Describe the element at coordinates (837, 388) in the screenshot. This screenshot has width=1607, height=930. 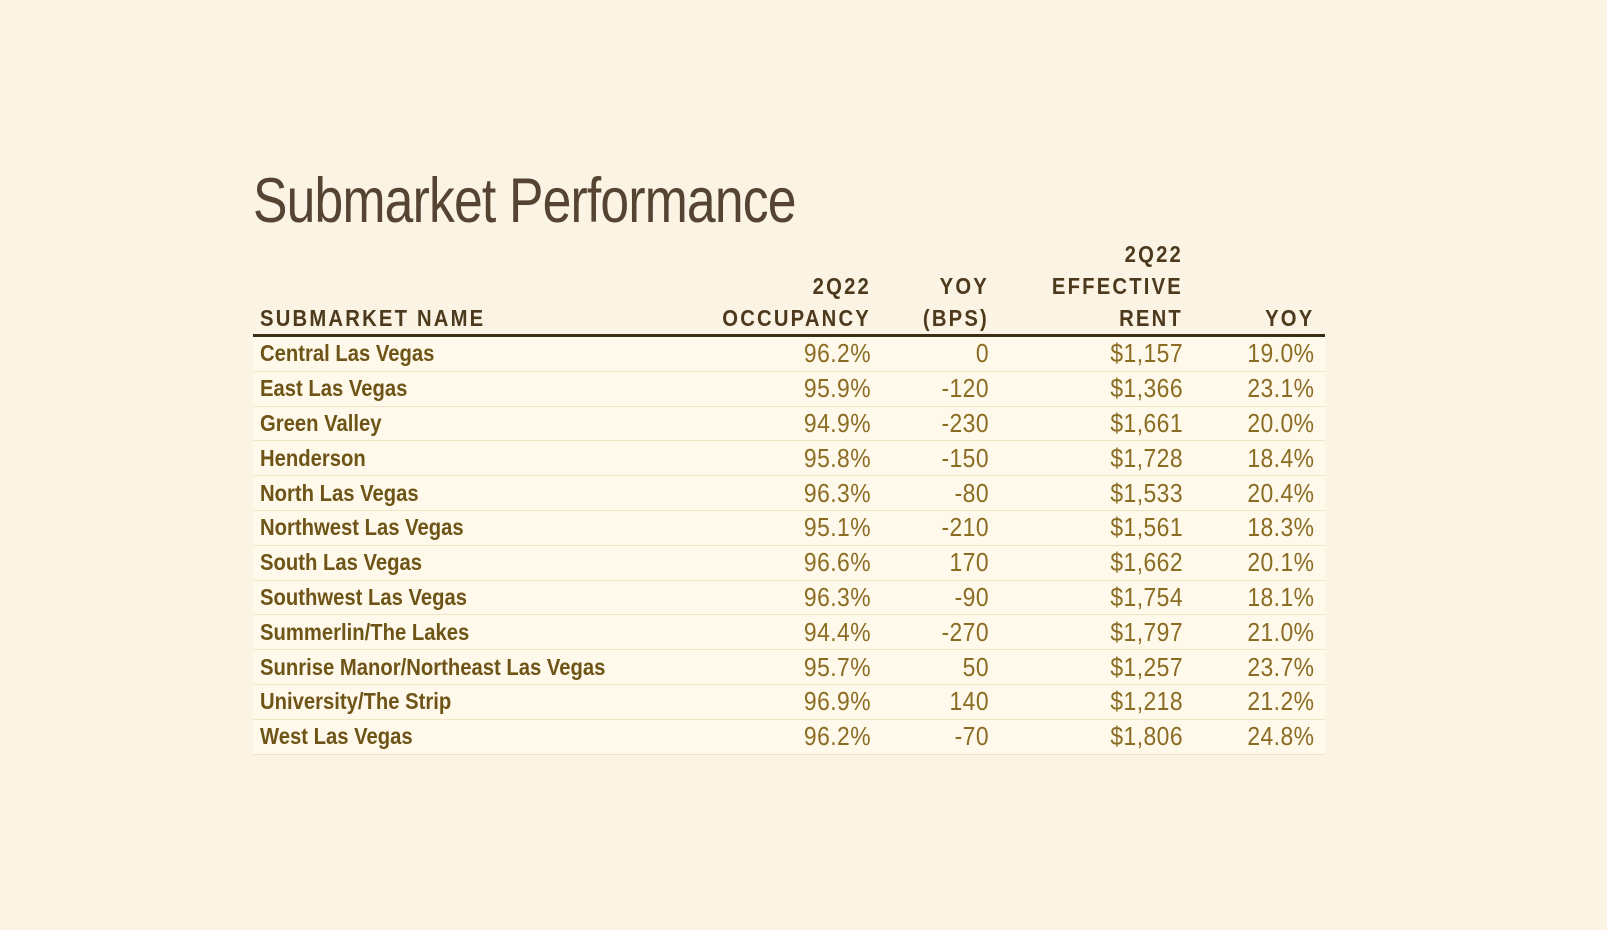
I see `cell-occupancy_2q22: 95.9%` at that location.